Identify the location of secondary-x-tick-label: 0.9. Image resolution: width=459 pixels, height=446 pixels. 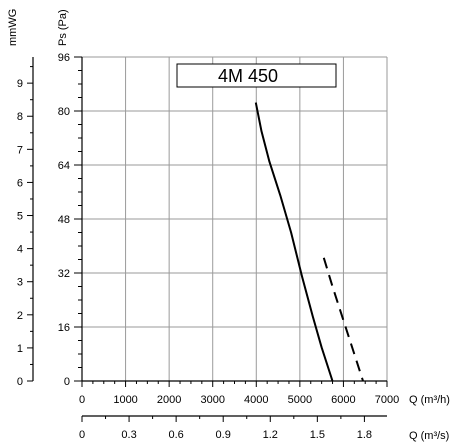
(223, 435).